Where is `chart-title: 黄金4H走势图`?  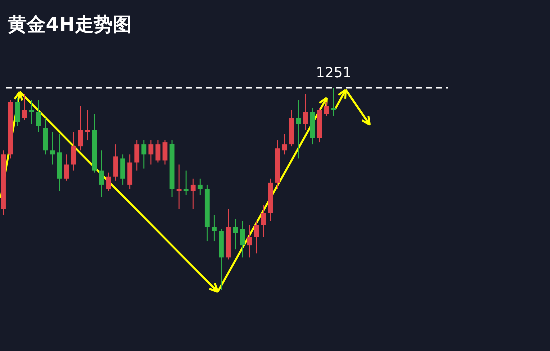
chart-title: 黄金4H走势图 is located at coordinates (70, 25).